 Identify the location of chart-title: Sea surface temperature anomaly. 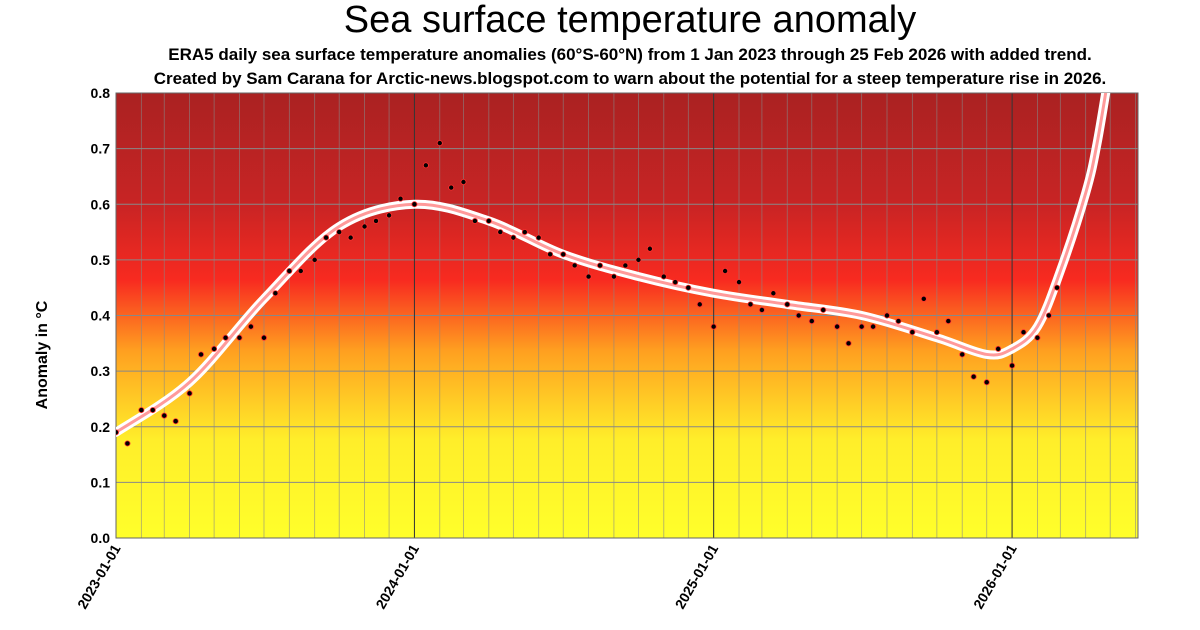
(630, 20).